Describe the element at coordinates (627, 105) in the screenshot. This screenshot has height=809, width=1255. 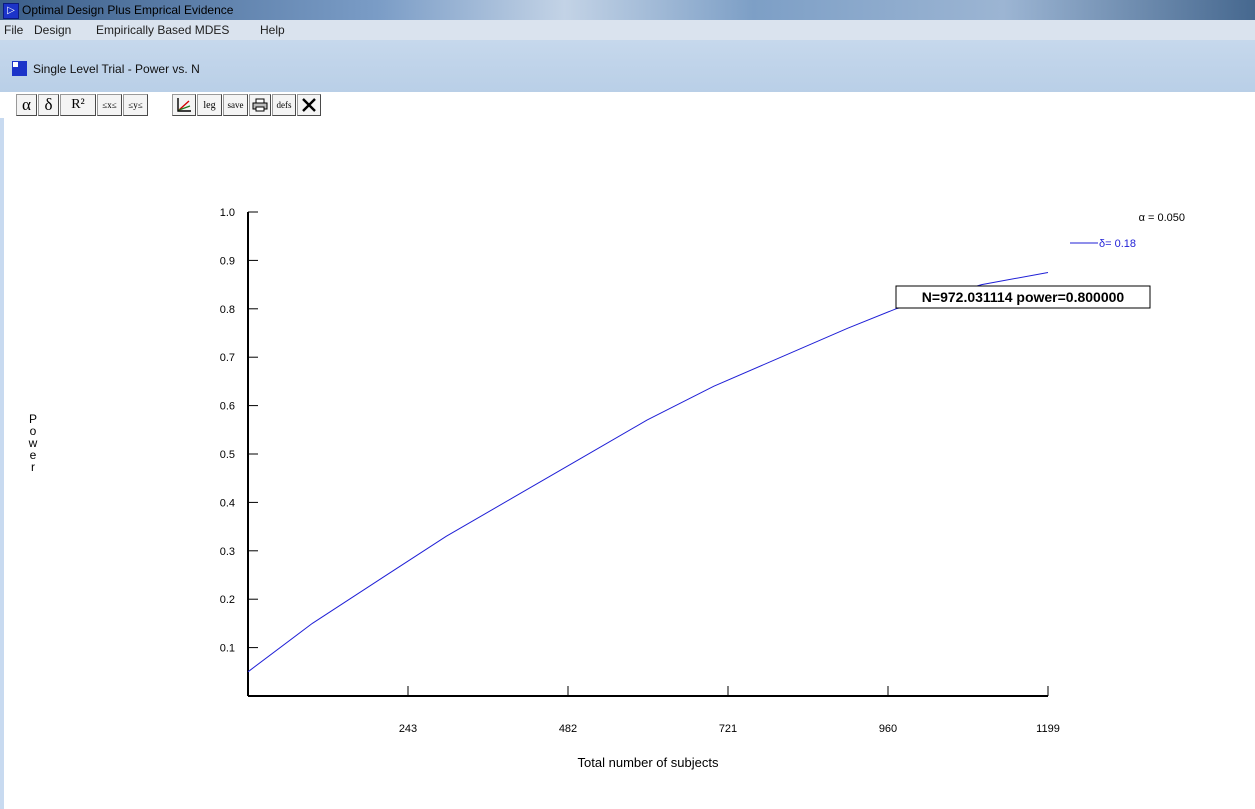
I see `toolbar: α δ R² ≤x≤ ≤y≤ leg save defs` at that location.